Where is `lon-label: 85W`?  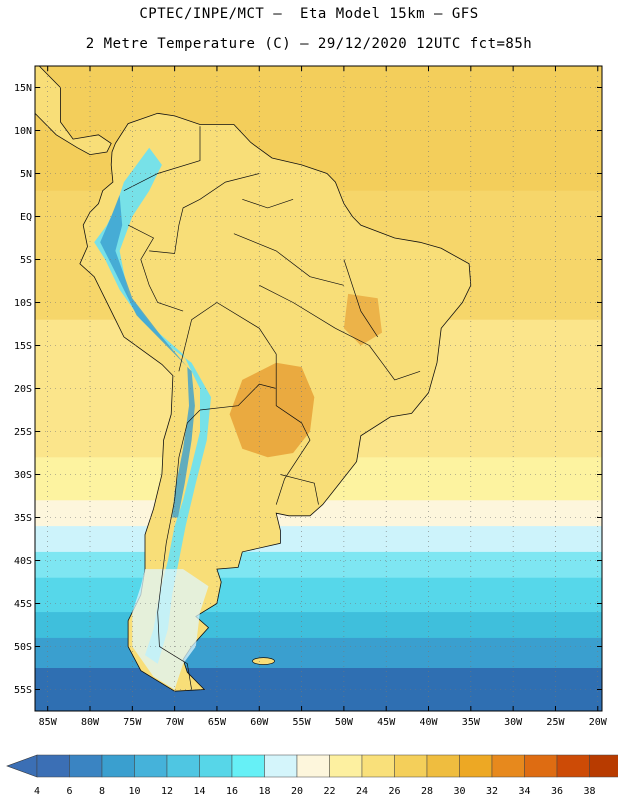
lon-label: 85W is located at coordinates (48, 722).